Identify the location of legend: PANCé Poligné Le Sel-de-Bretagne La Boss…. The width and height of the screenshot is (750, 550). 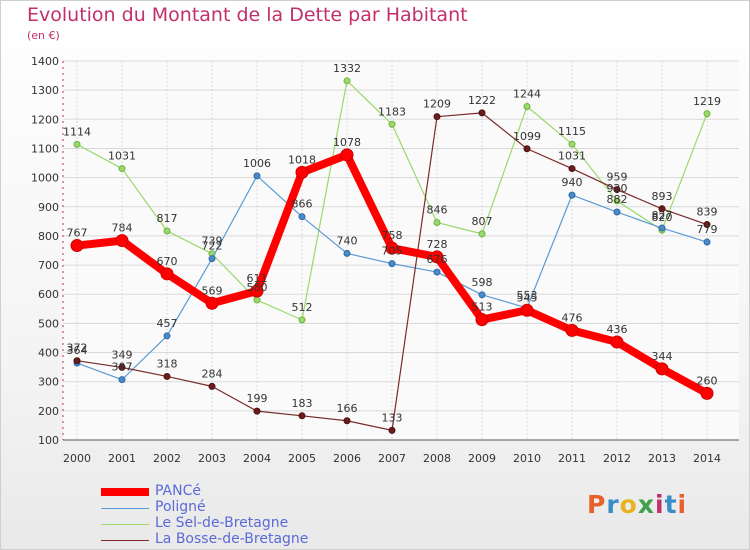
(231, 516).